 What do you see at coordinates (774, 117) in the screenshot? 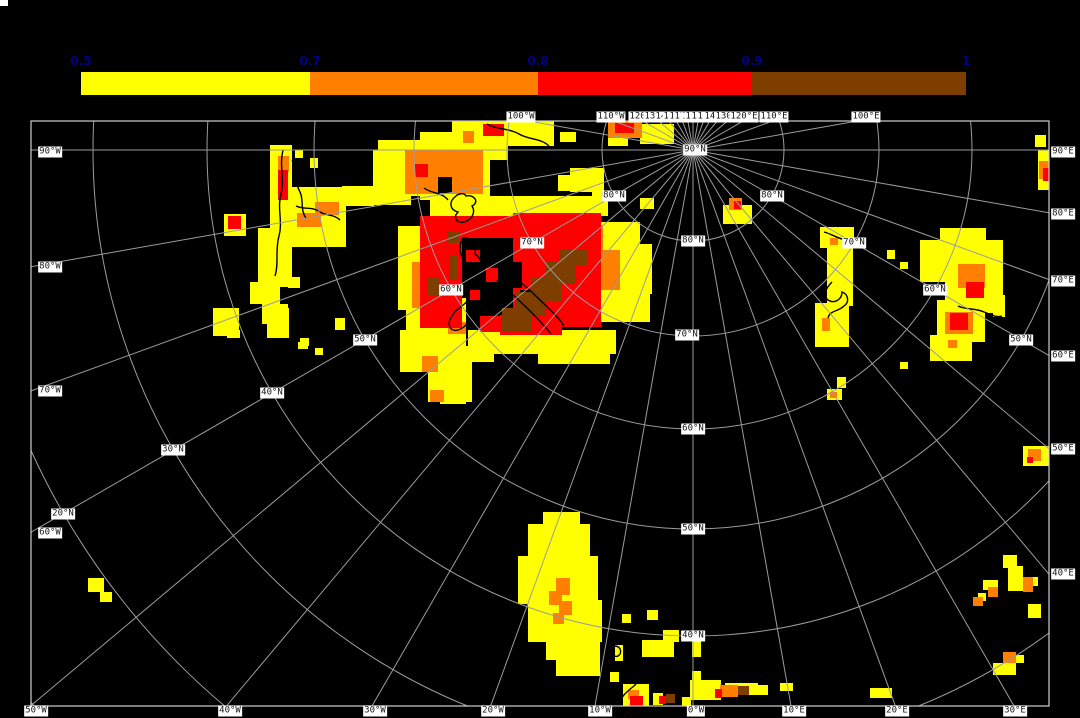
I see `map-label: 110°E` at bounding box center [774, 117].